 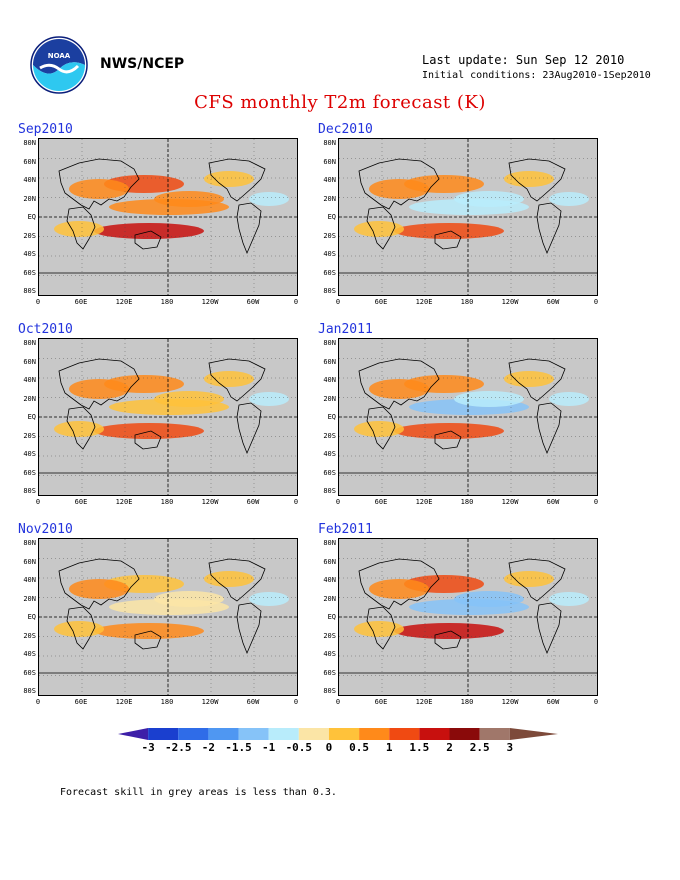 I want to click on panel-month-label: Oct2010, so click(x=45, y=329).